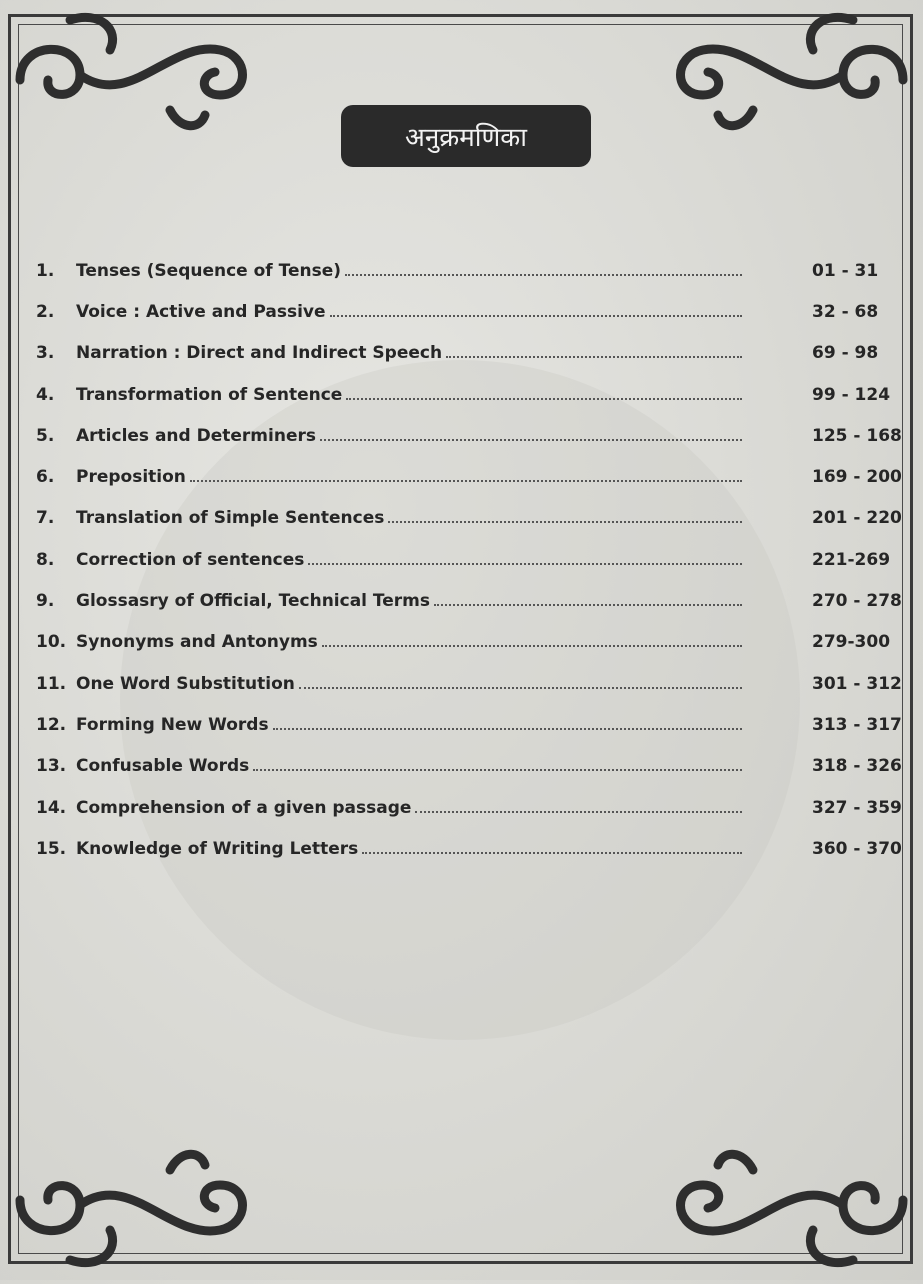 Image resolution: width=923 pixels, height=1284 pixels. What do you see at coordinates (172, 724) in the screenshot?
I see `entry-title: Forming New Words` at bounding box center [172, 724].